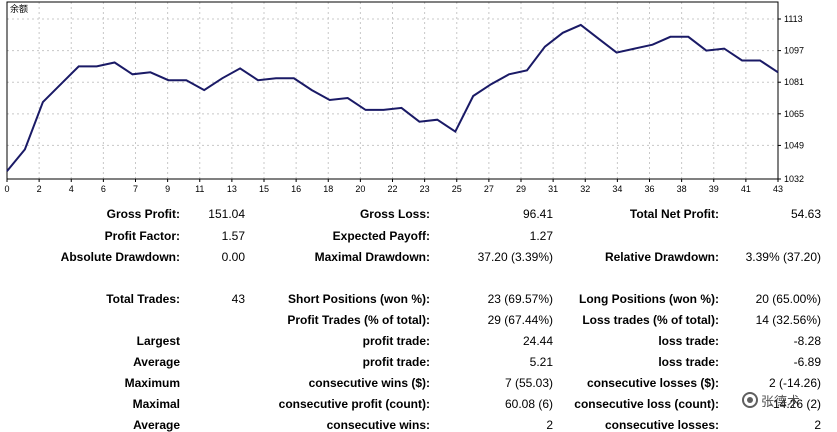 The width and height of the screenshot is (837, 432). Describe the element at coordinates (585, 189) in the screenshot. I see `x-tick-label: 32` at that location.